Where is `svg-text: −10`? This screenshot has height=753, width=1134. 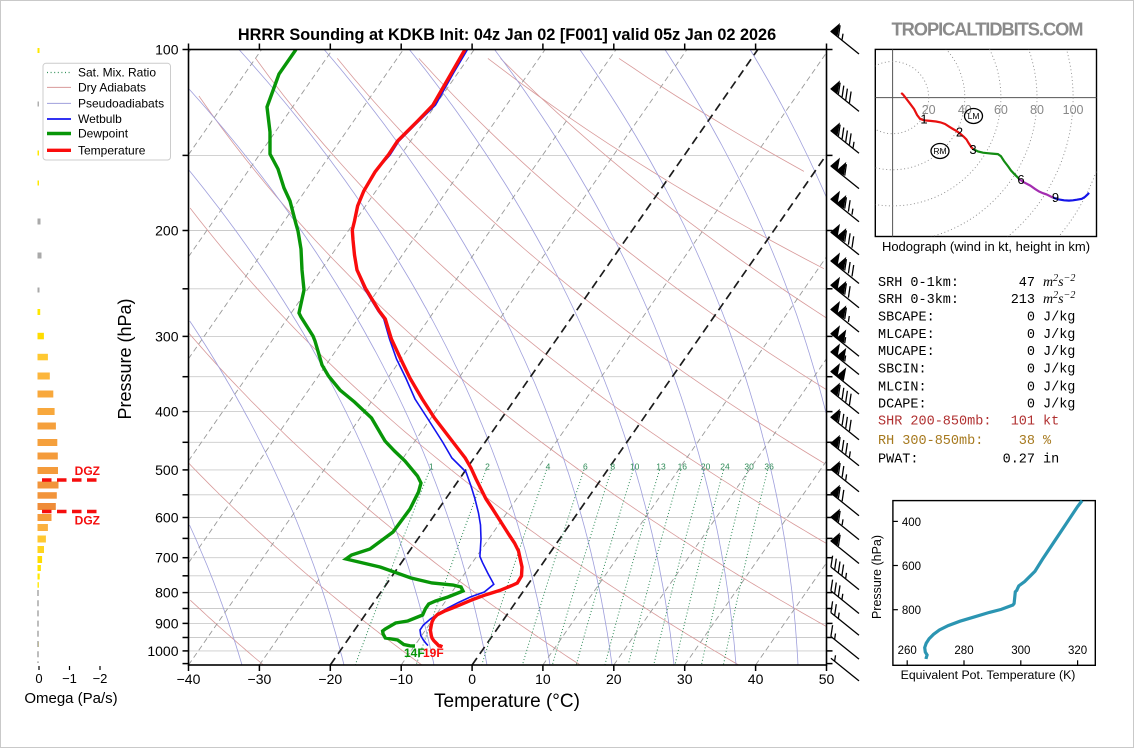
svg-text: −10 is located at coordinates (401, 679).